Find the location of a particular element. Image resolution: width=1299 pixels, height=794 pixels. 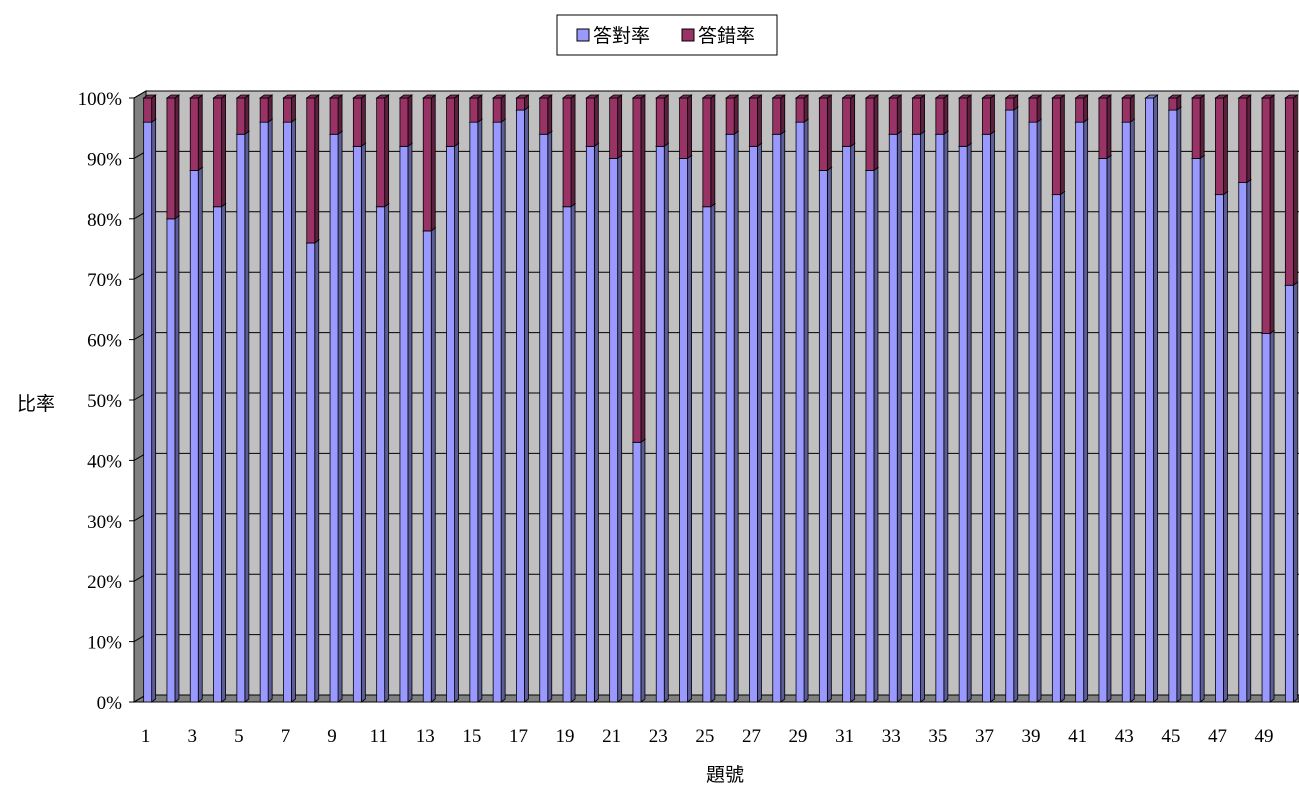

y-tick-label: 80% is located at coordinates (104, 220).